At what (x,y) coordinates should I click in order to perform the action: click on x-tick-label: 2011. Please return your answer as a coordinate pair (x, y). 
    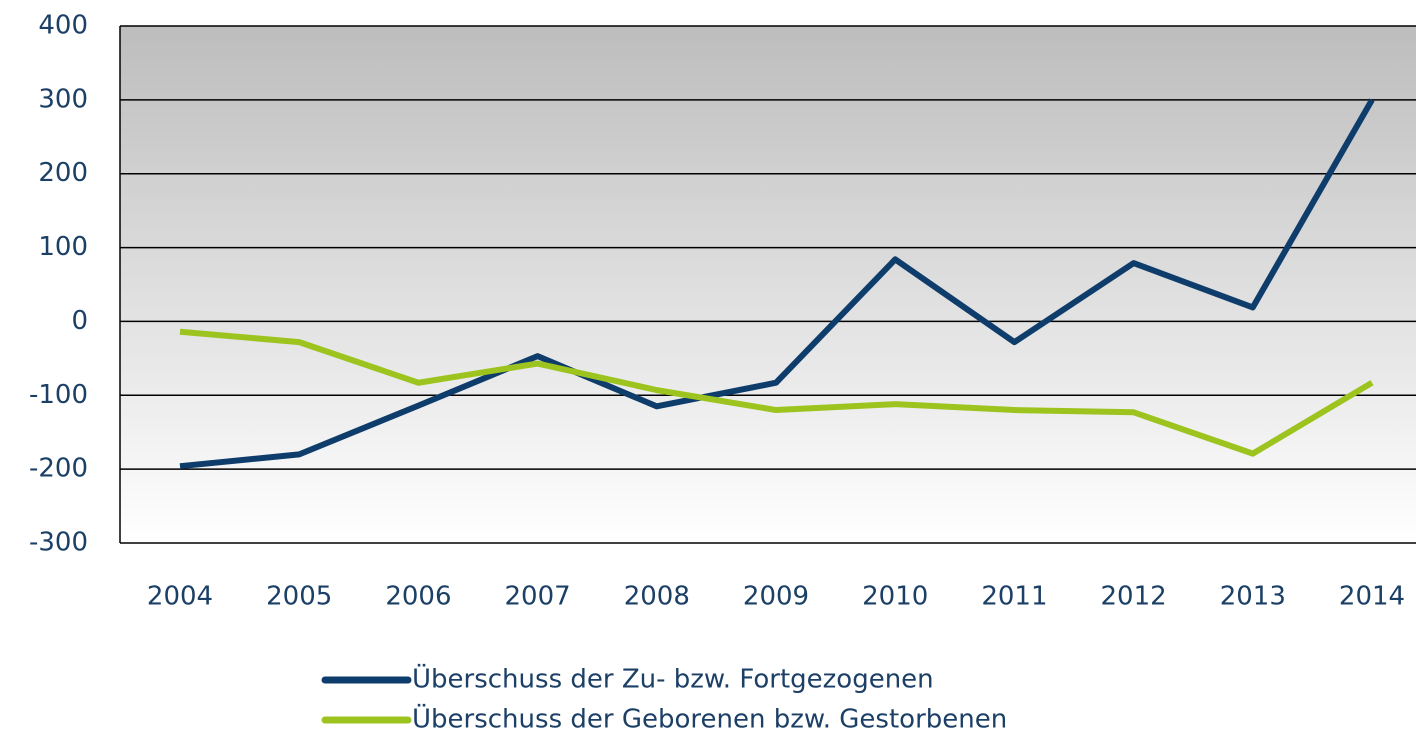
    Looking at the image, I should click on (1014, 597).